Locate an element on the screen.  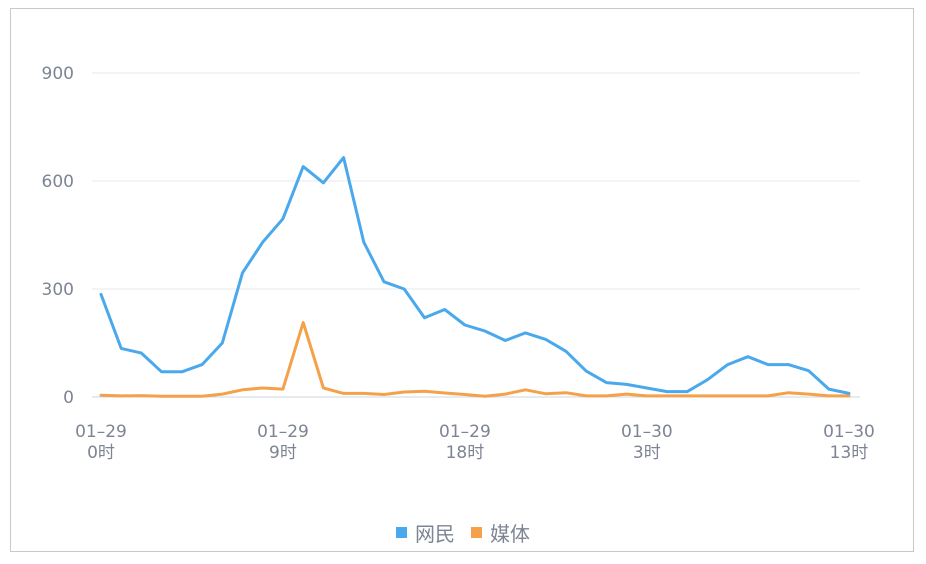
legend-label-wangmin: 网民 is located at coordinates (435, 534).